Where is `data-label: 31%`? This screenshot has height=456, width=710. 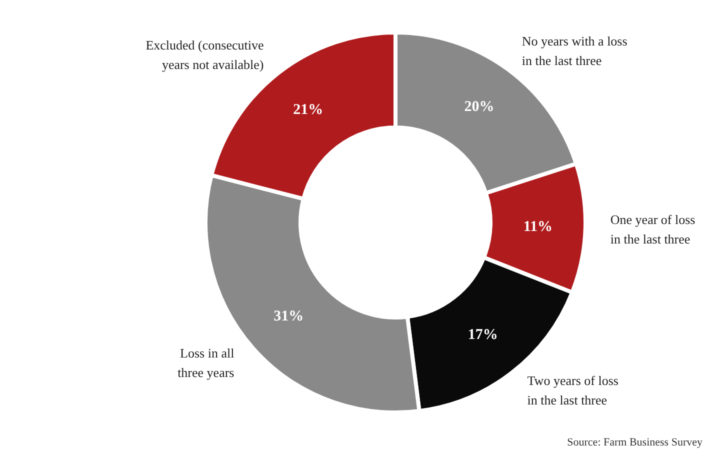 data-label: 31% is located at coordinates (289, 316).